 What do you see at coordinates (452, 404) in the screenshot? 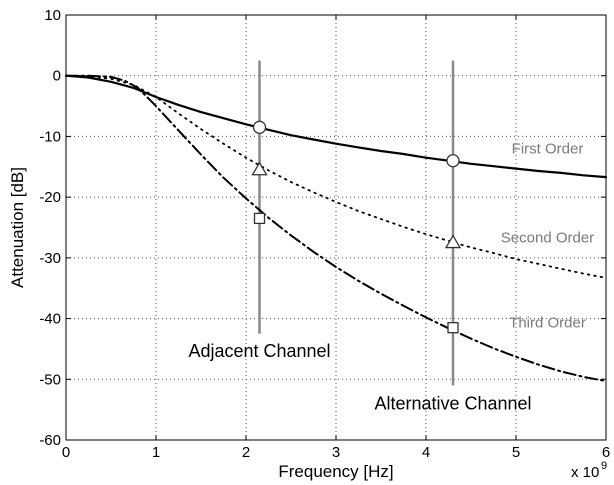
I see `channel-annotation: Alternative Channel` at bounding box center [452, 404].